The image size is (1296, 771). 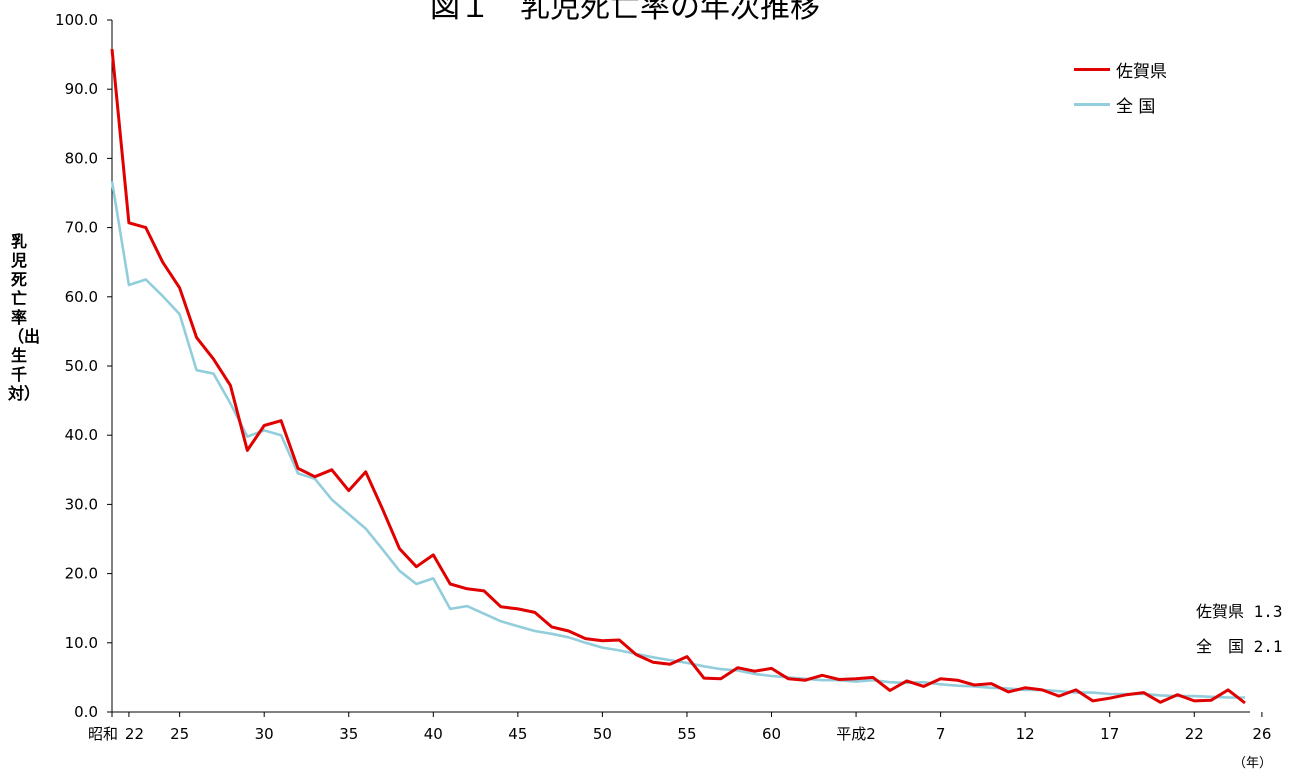 I want to click on legend: 佐賀県 全 国, so click(x=1120, y=87).